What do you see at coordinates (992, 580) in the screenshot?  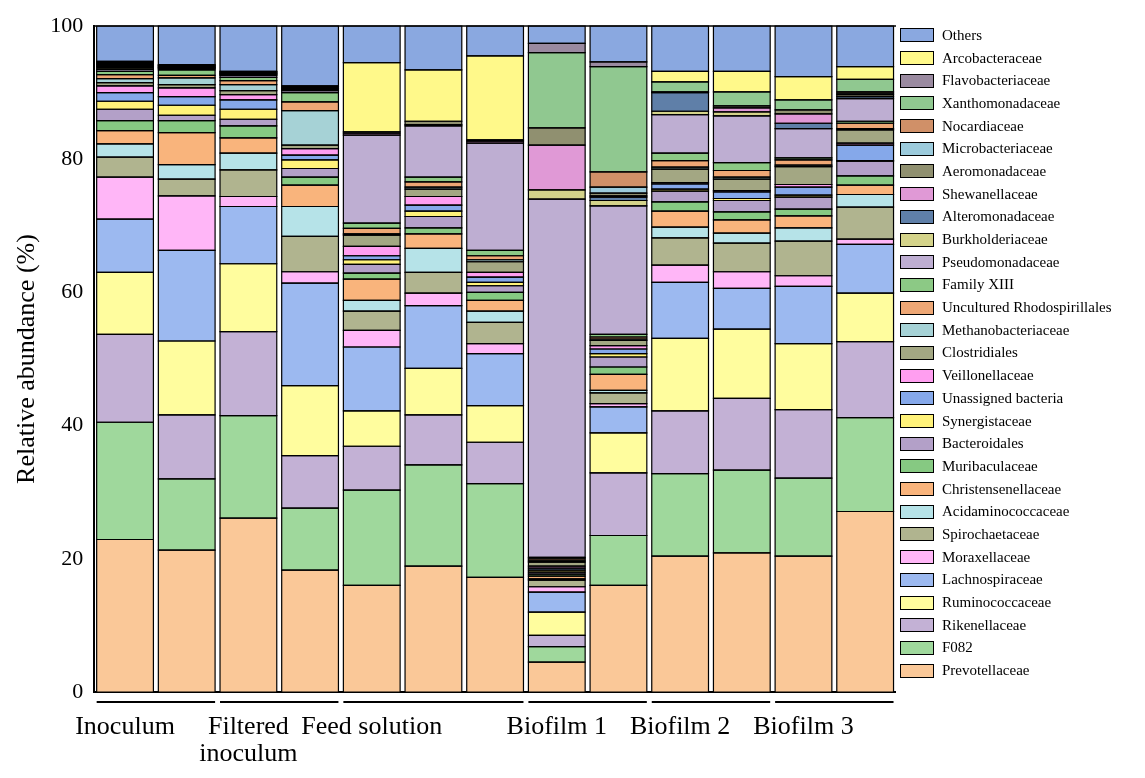 I see `legend-label: Lachnospiraceae` at bounding box center [992, 580].